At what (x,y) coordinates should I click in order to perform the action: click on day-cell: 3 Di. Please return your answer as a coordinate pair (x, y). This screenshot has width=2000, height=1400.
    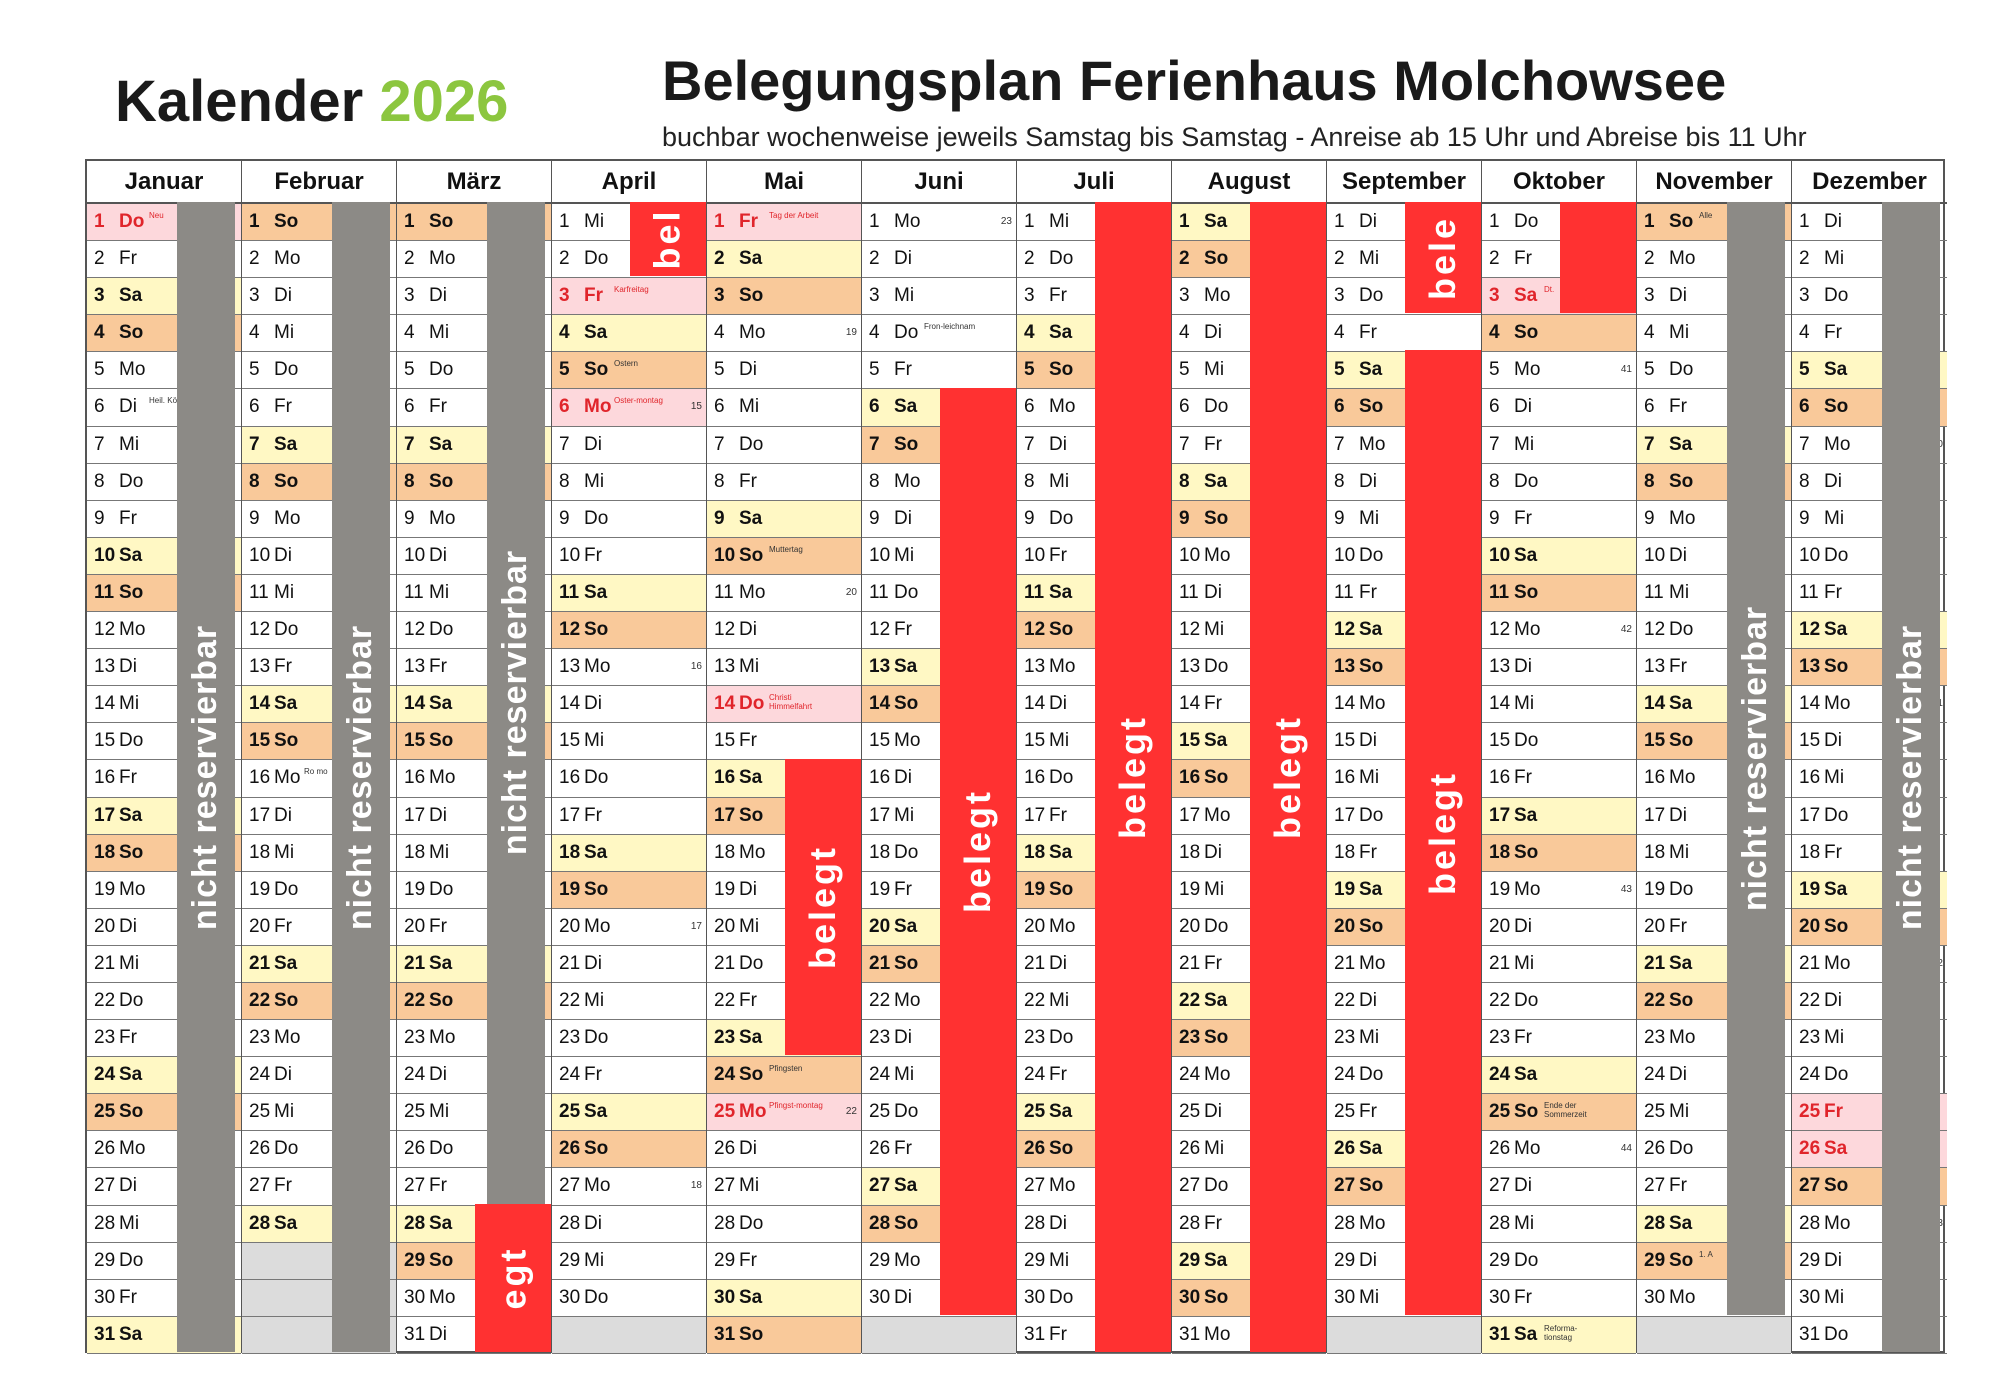
    Looking at the image, I should click on (319, 297).